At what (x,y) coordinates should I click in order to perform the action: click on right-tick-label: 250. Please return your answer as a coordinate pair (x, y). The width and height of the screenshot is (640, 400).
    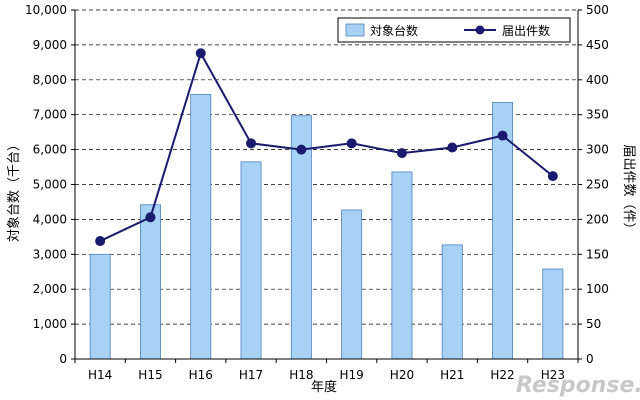
    Looking at the image, I should click on (597, 185).